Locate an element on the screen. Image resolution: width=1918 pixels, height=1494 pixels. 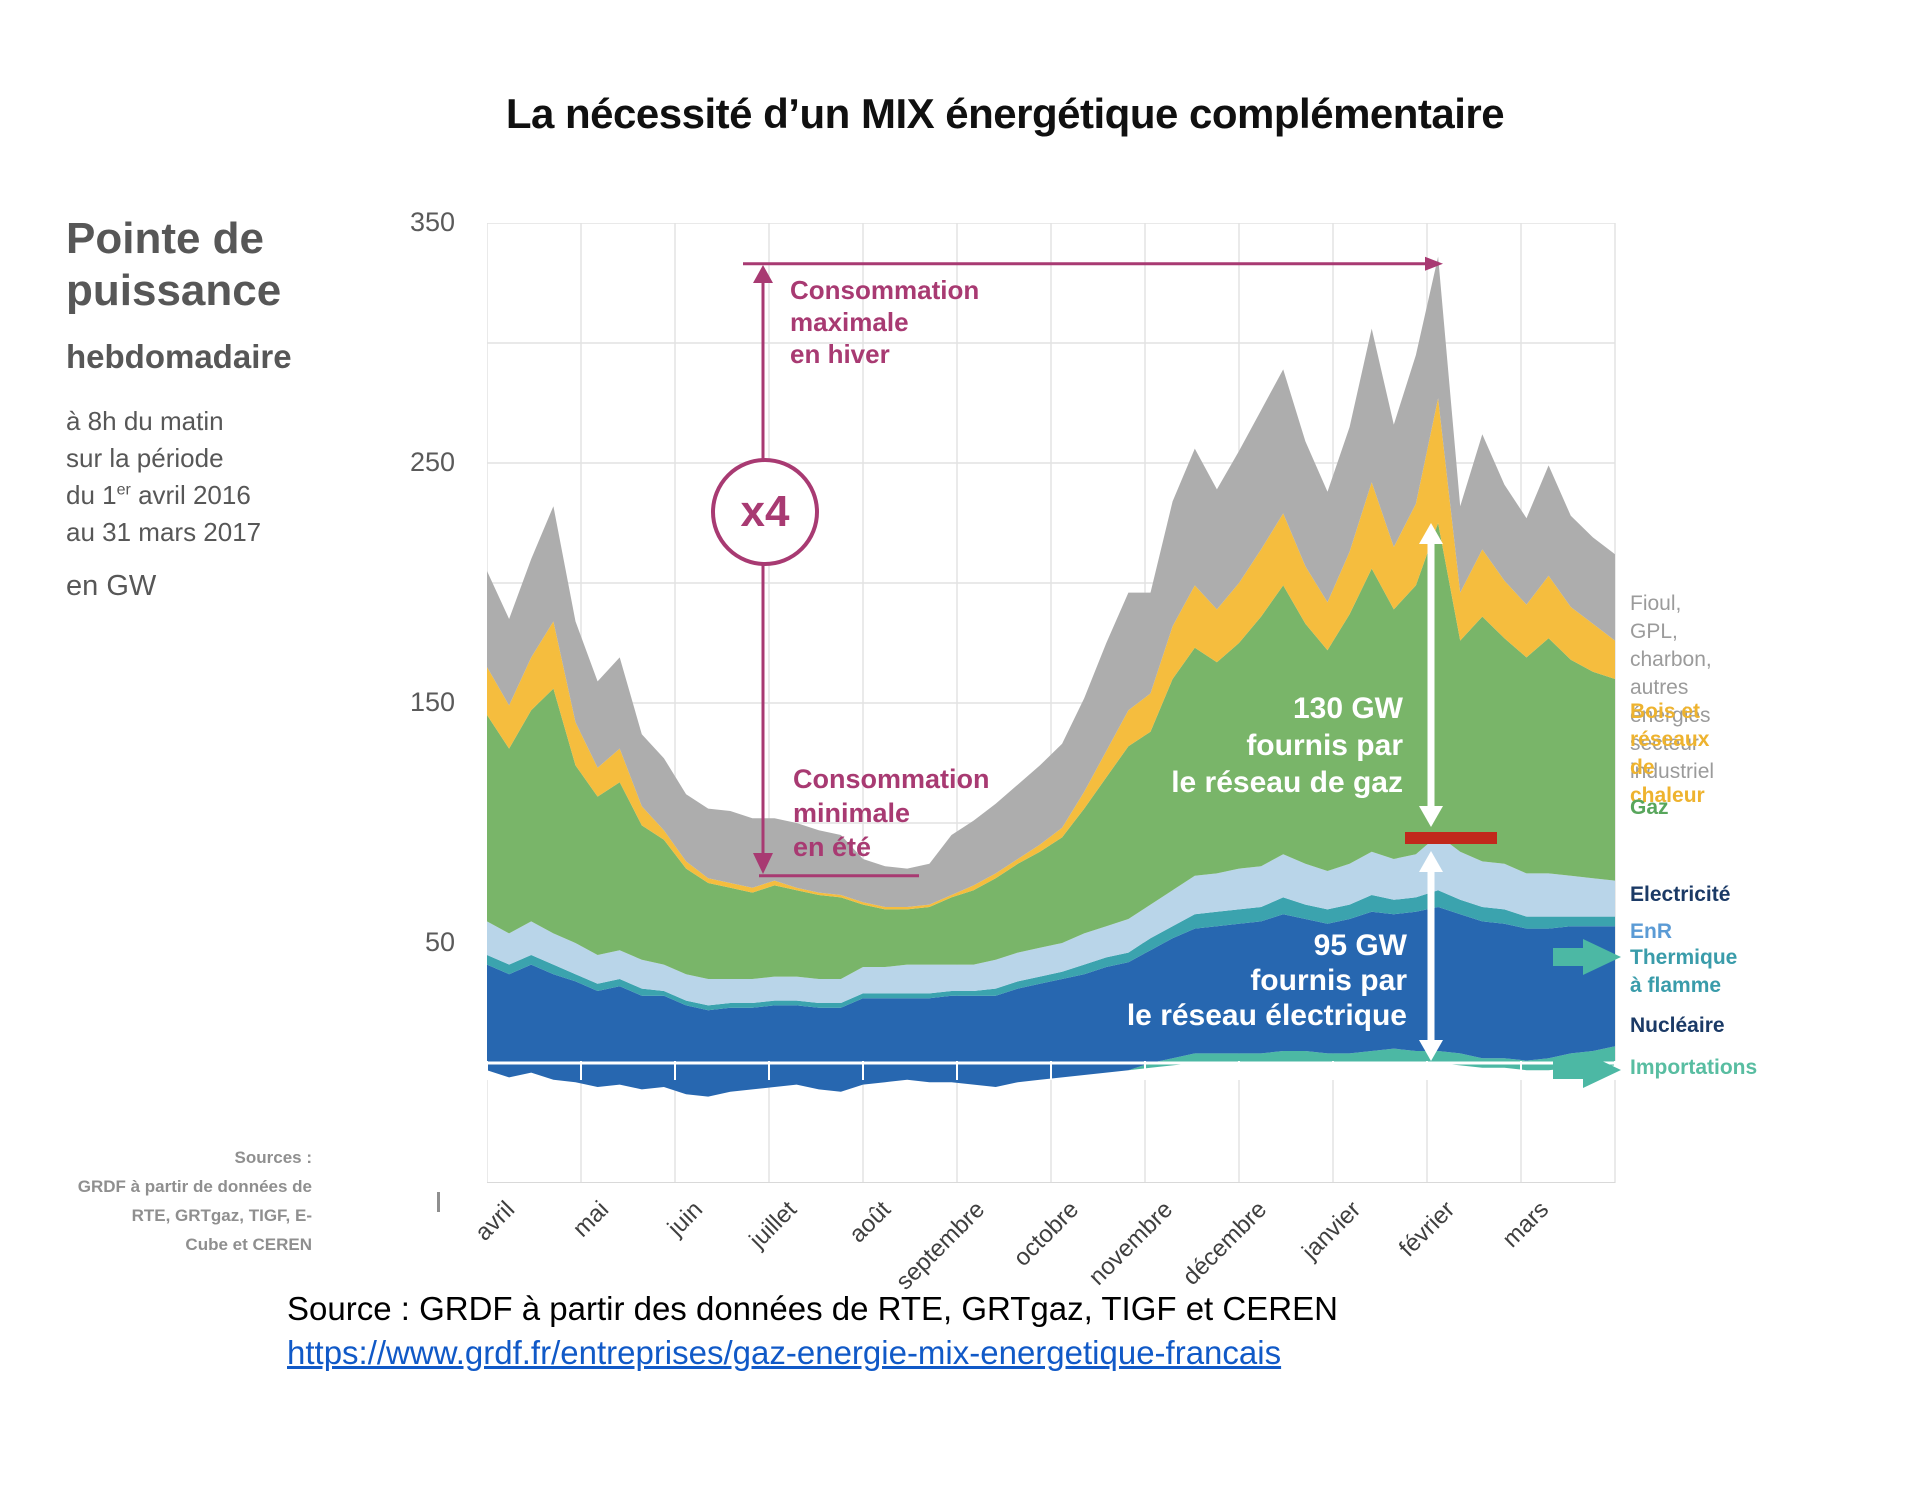
legend-item-bois: Bois et réseaux de chaleur is located at coordinates (1670, 753).